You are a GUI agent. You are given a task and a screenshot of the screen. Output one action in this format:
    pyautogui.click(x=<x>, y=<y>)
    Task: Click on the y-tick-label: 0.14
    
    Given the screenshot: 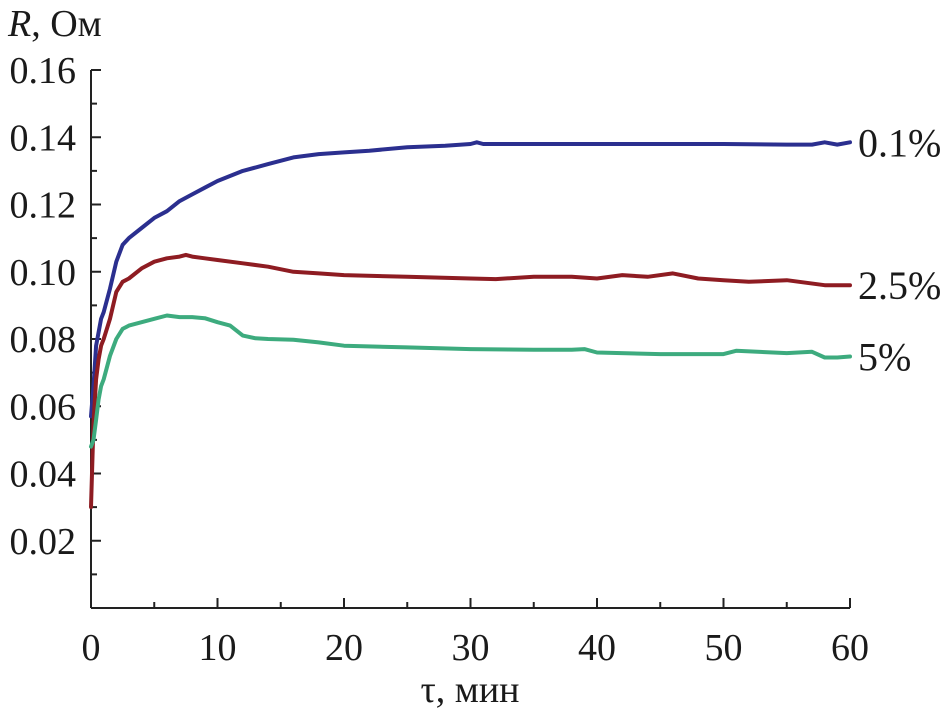 What is the action you would take?
    pyautogui.click(x=43, y=138)
    